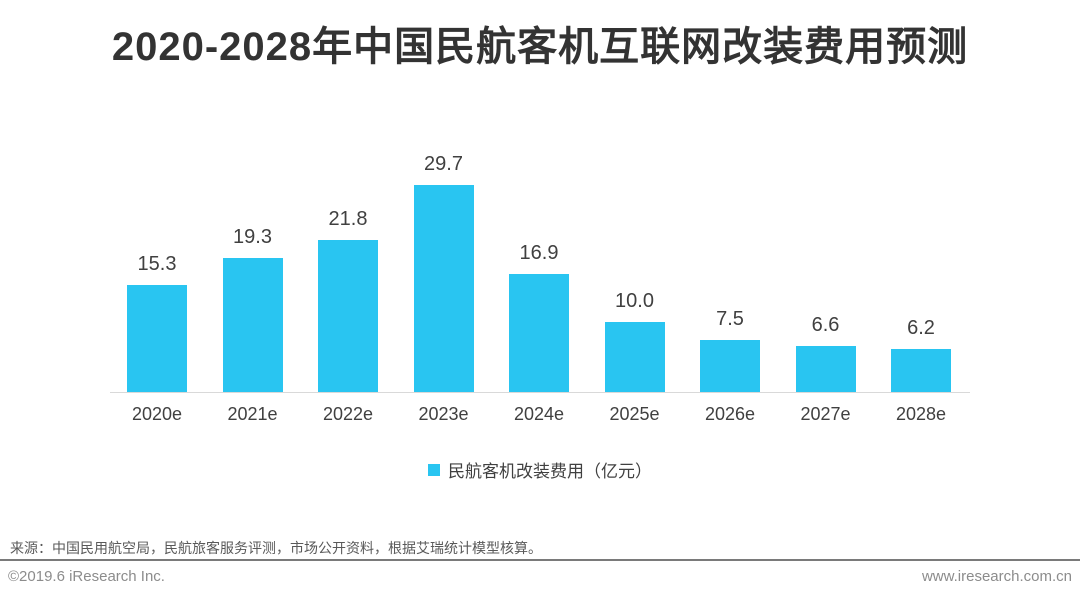 The height and width of the screenshot is (593, 1080). What do you see at coordinates (825, 414) in the screenshot?
I see `x-axis-tick-label: 2027e` at bounding box center [825, 414].